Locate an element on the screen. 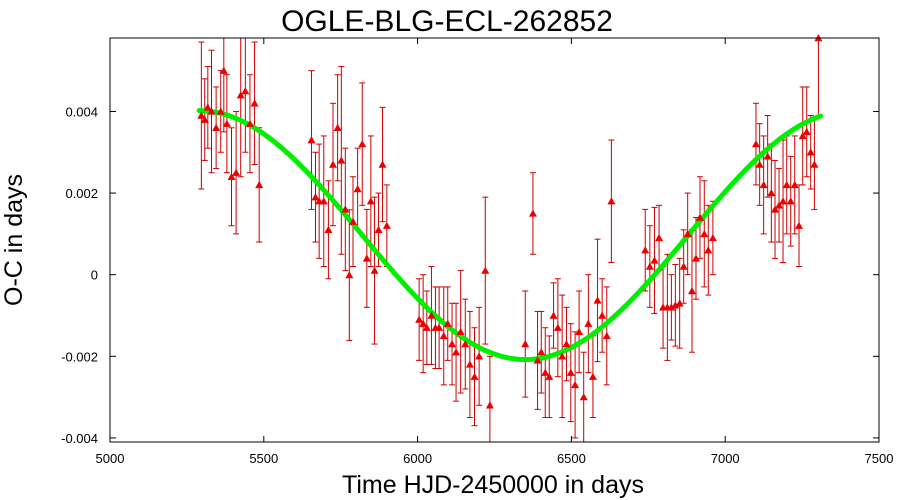 The image size is (900, 500). y-tick-label: 0.002 is located at coordinates (81, 193).